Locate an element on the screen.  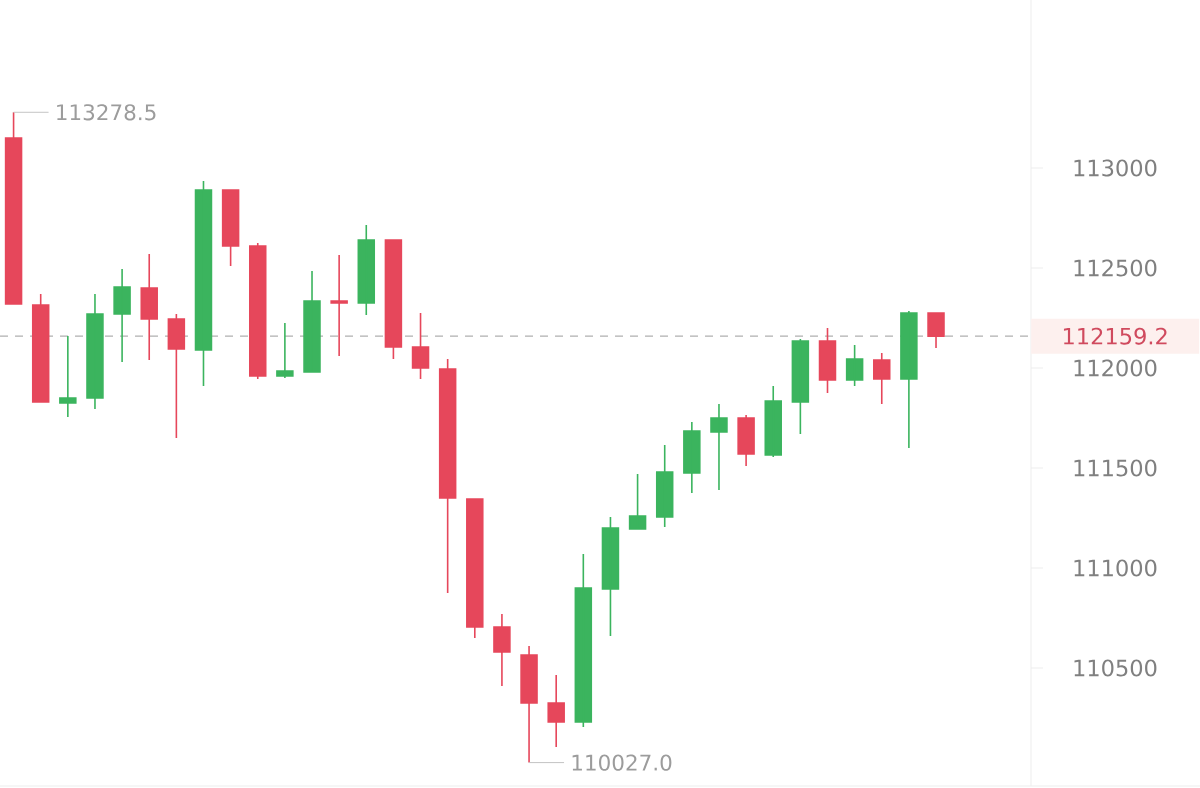
y-tick-label: 112000 is located at coordinates (1115, 368).